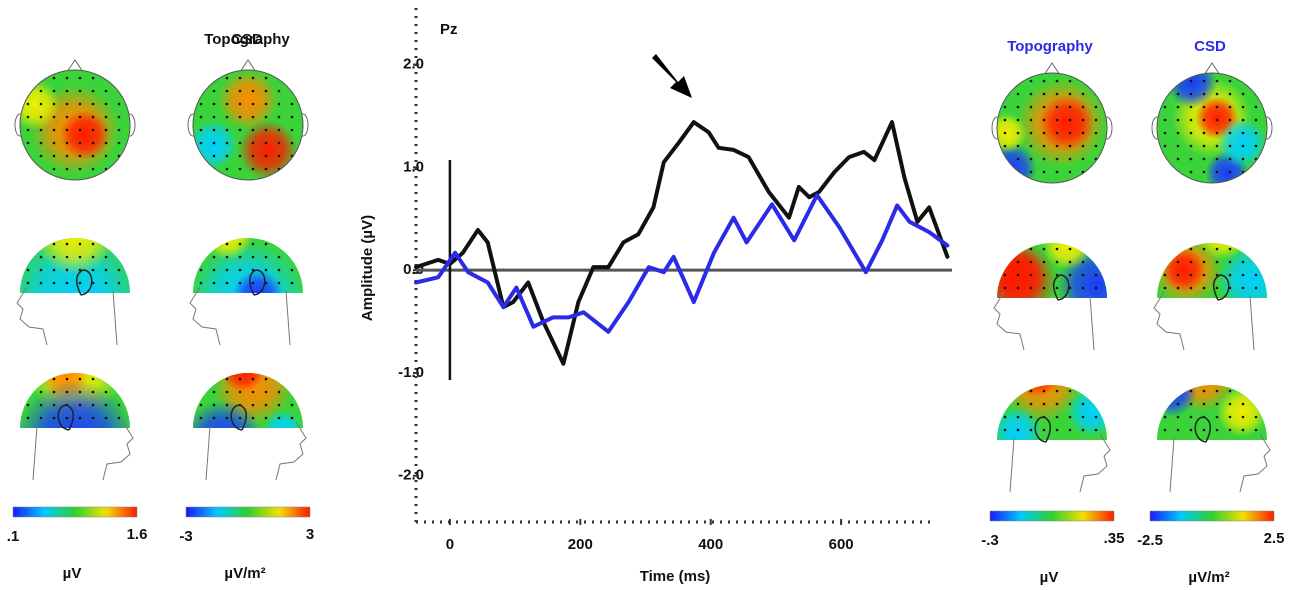 The width and height of the screenshot is (1306, 590). I want to click on panel-title: Topography, so click(1050, 46).